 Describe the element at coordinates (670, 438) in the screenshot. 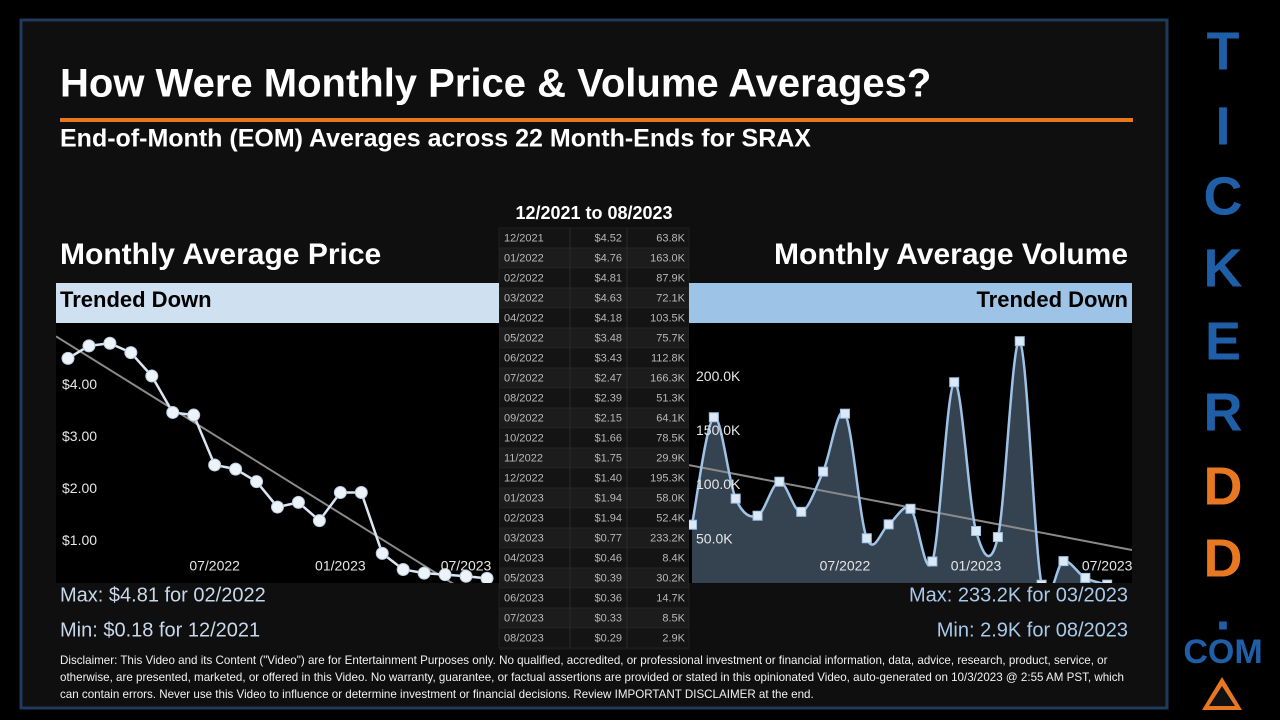

I see `table-cell: 78.5K` at that location.